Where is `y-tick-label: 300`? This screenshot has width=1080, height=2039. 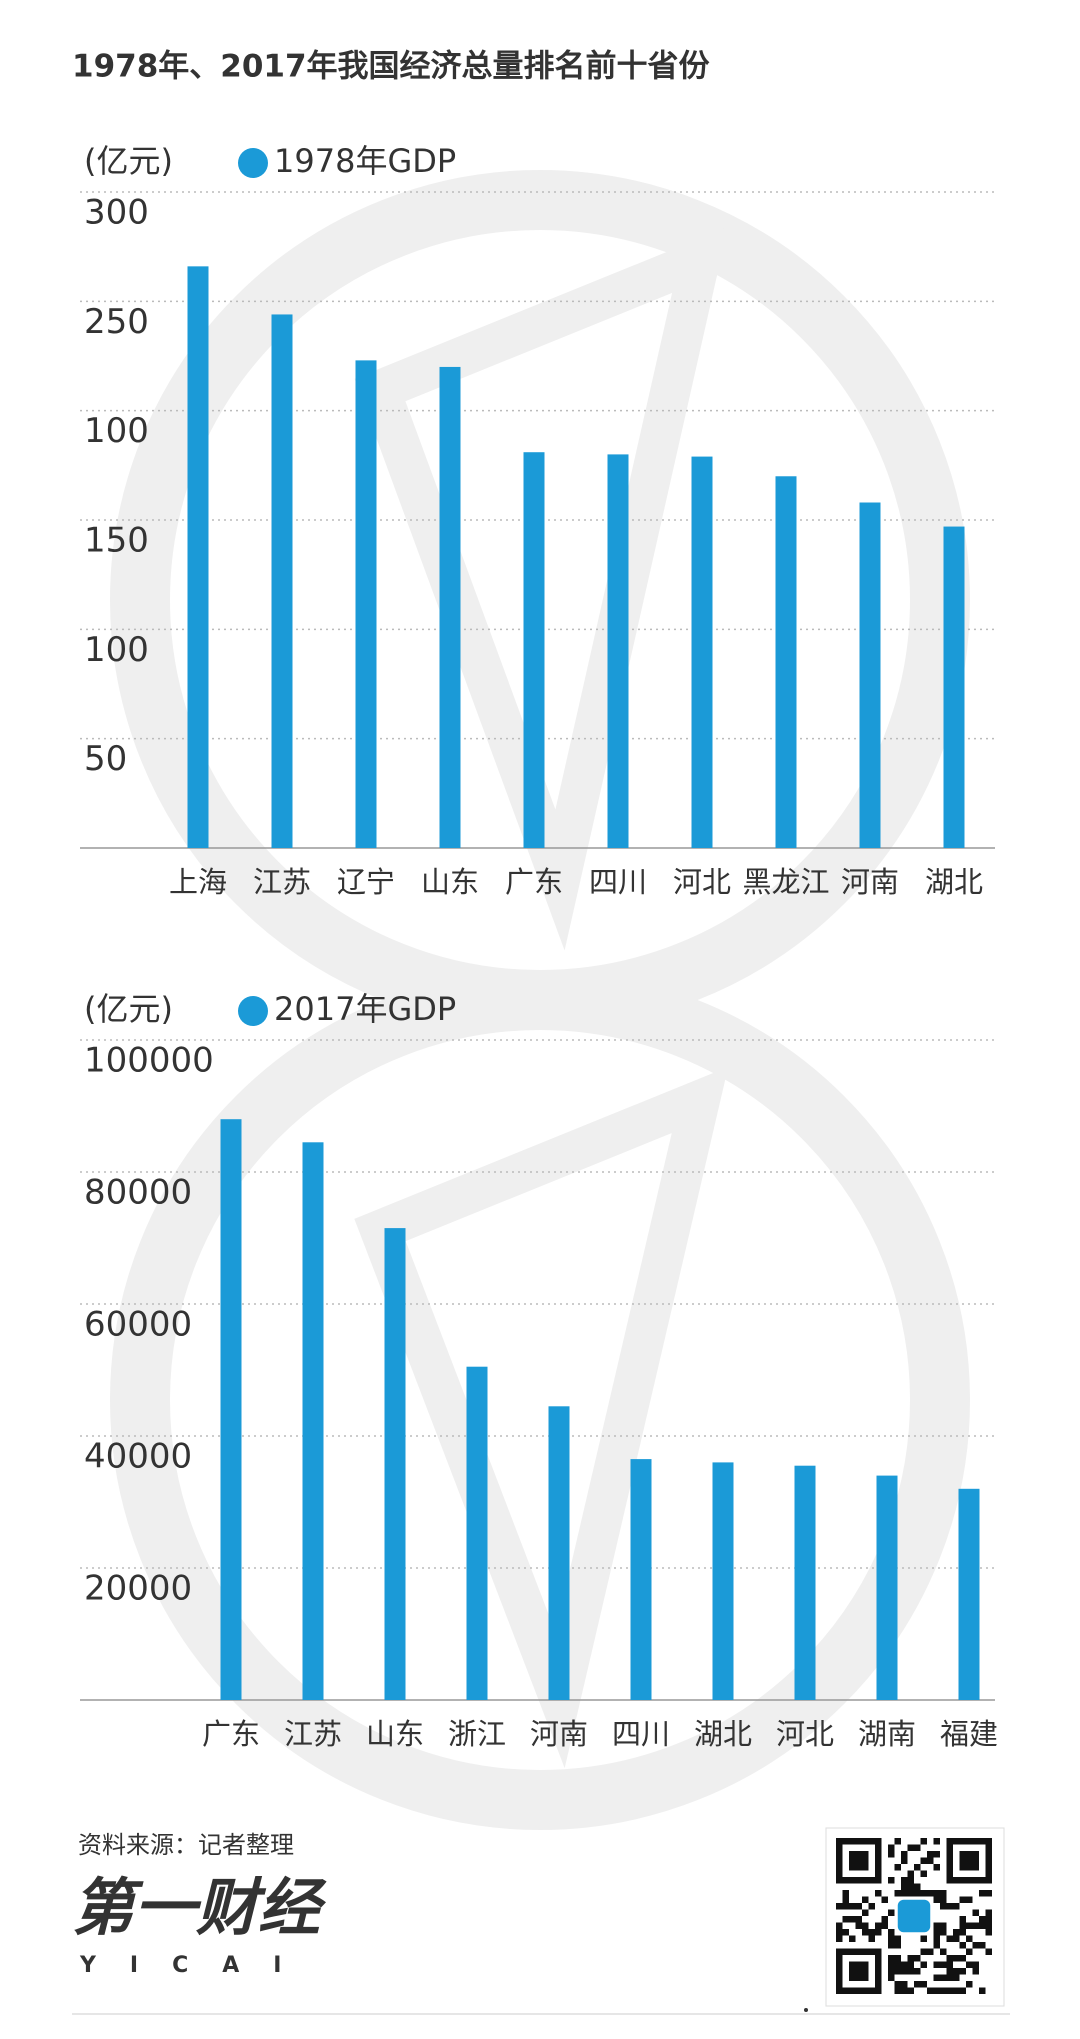
y-tick-label: 300 is located at coordinates (116, 213).